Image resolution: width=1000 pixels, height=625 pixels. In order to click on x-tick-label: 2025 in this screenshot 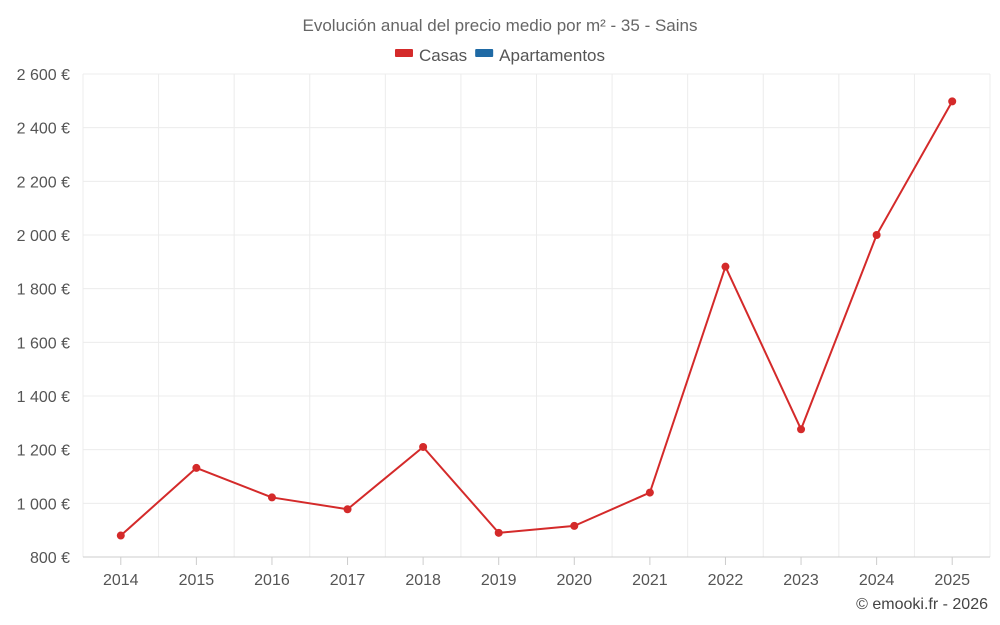, I will do `click(952, 580)`.